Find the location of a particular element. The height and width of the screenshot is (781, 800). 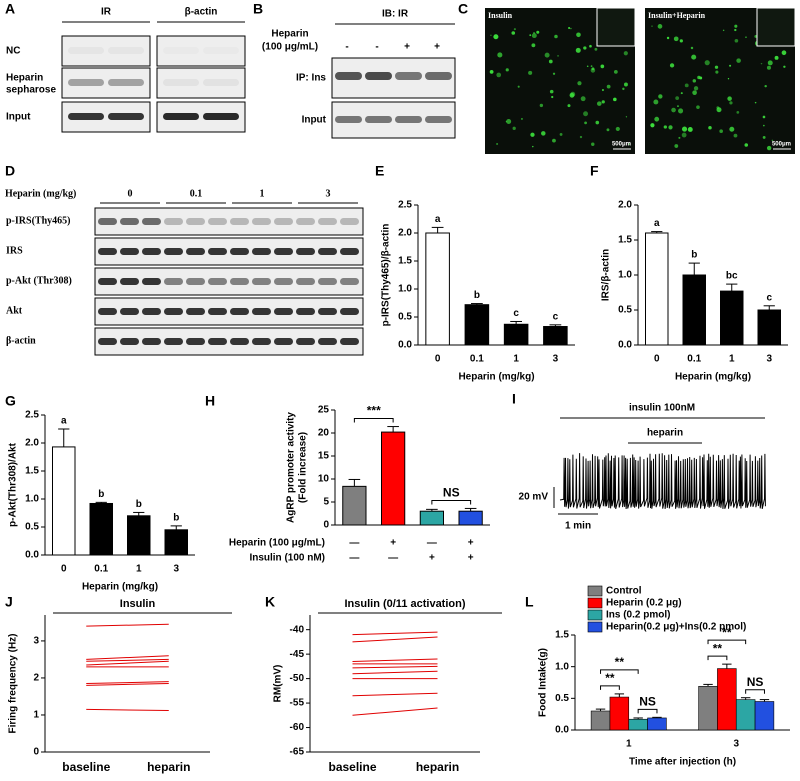

significance-letter: a is located at coordinates (657, 223).